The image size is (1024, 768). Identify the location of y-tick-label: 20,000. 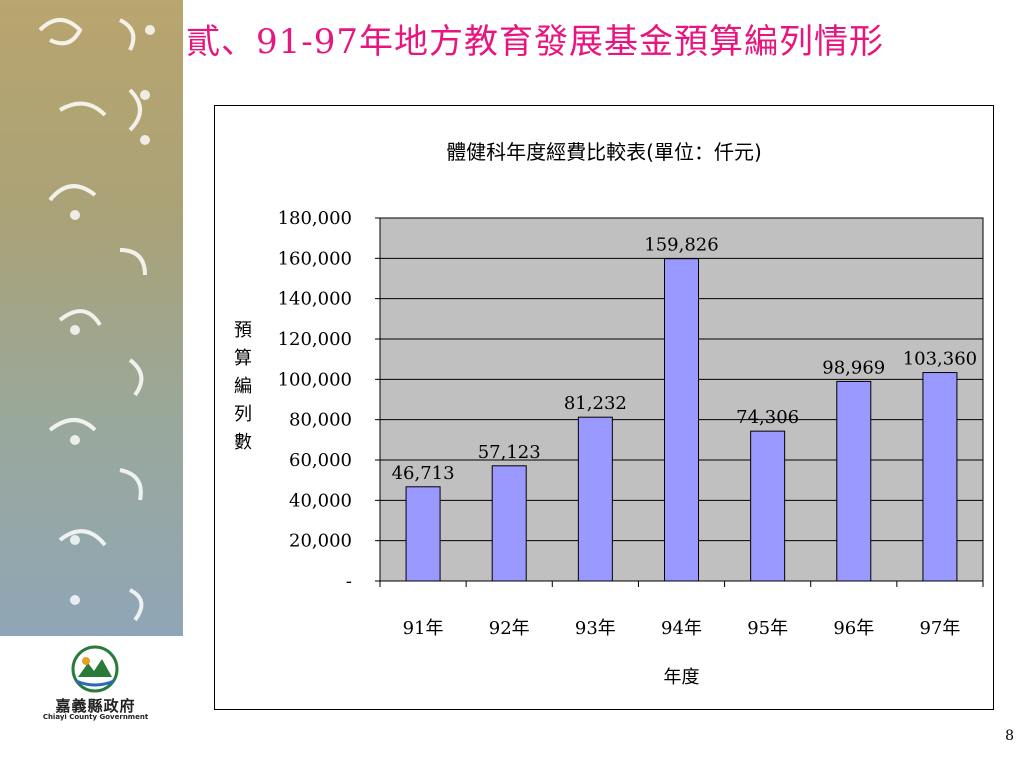
(320, 541).